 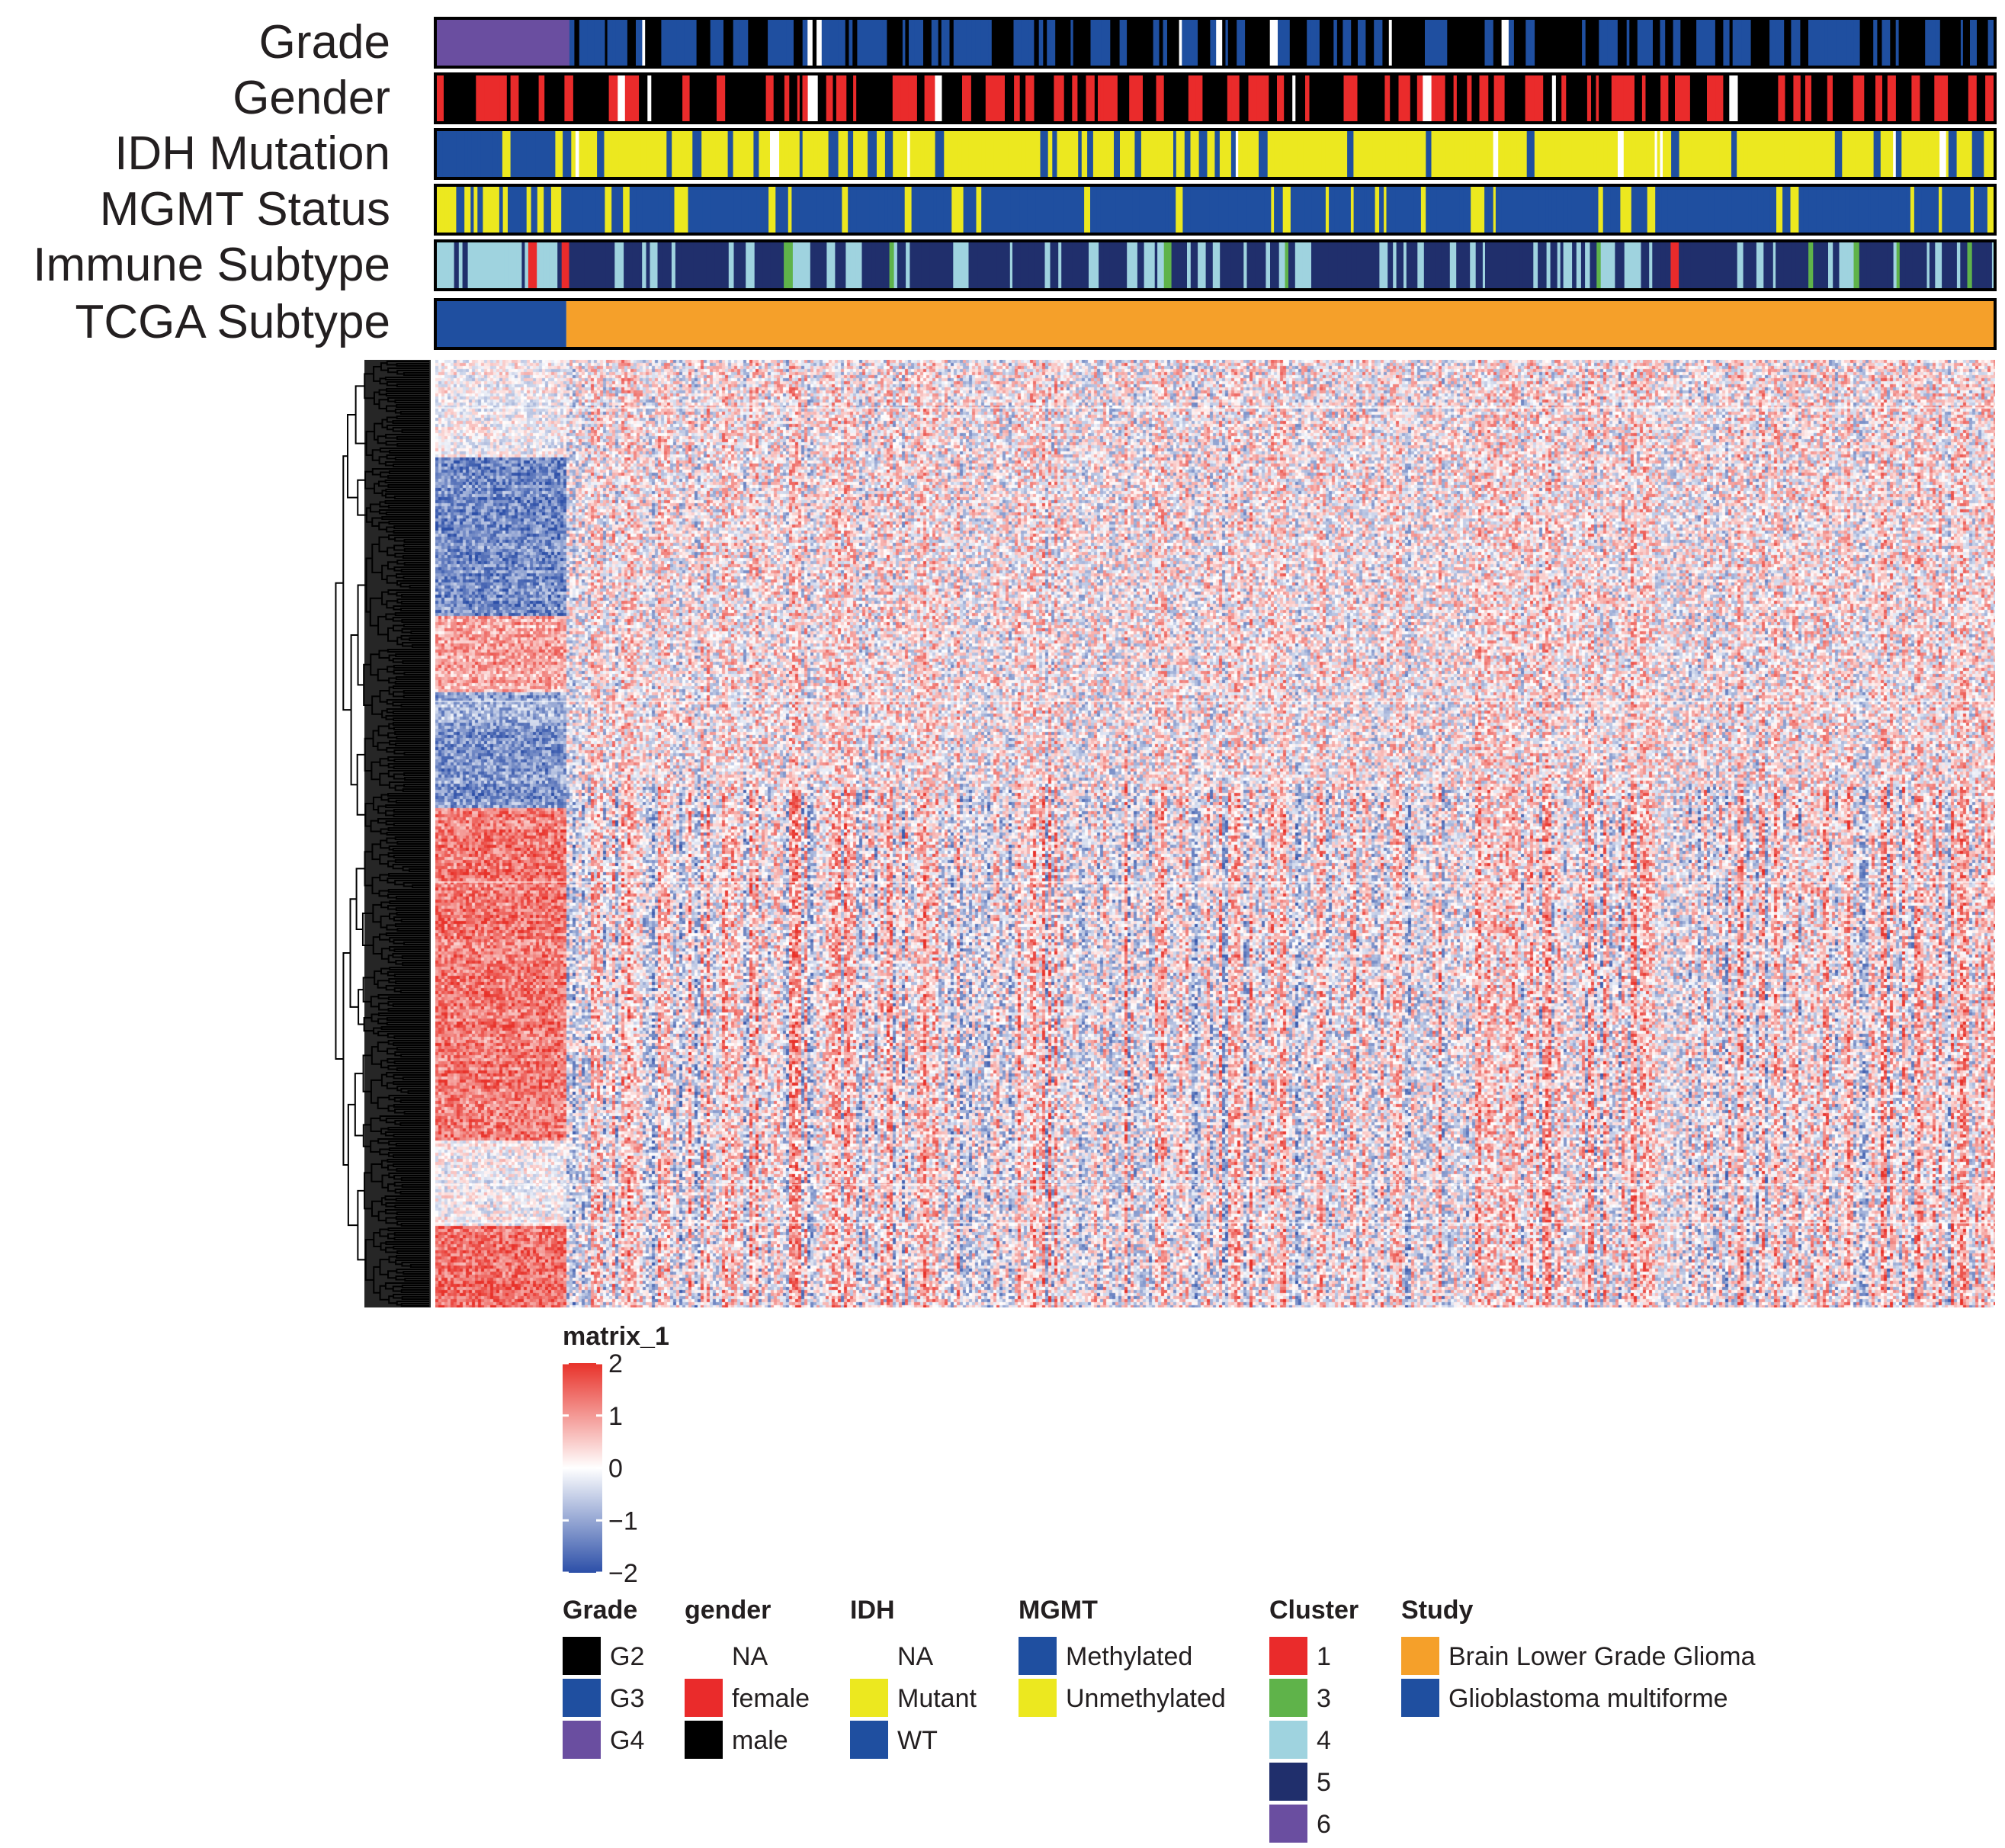 I want to click on legend-cluster: Cluster 1 3 4 5 6, so click(x=1314, y=1720).